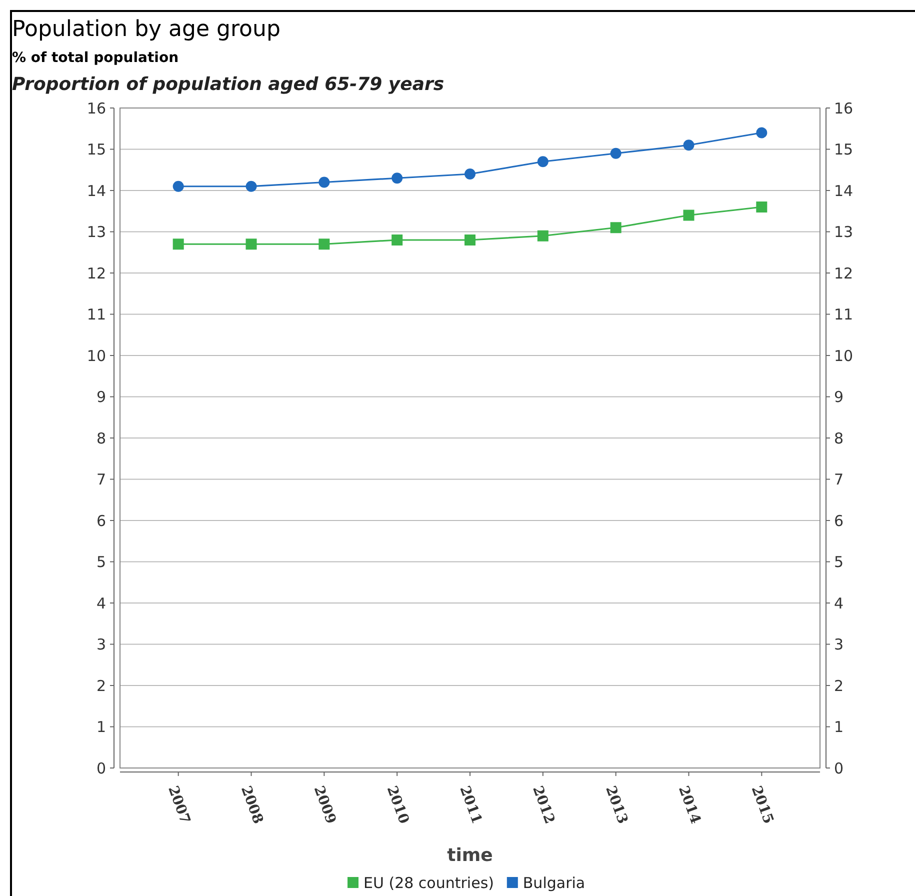 This screenshot has height=896, width=915. Describe the element at coordinates (616, 805) in the screenshot. I see `x-tick-label: 2013` at that location.